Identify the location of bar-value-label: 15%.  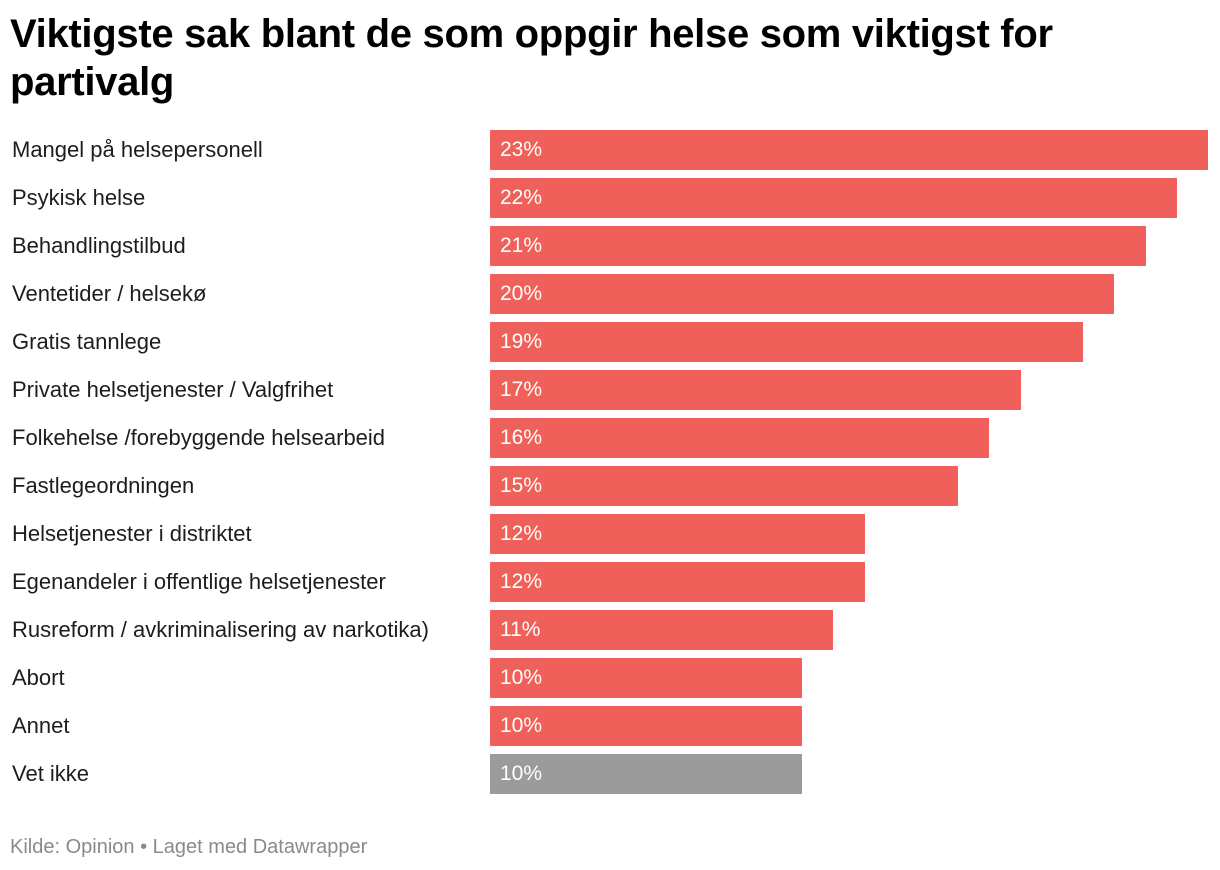
(521, 485).